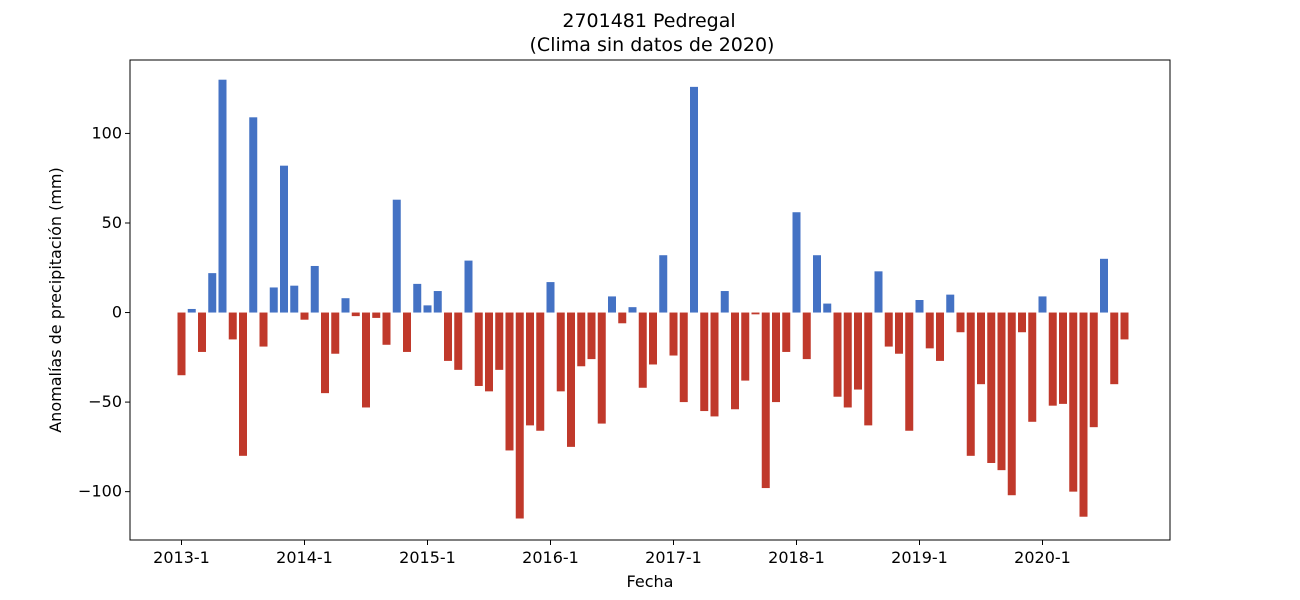  I want to click on x-tick-label: 2017-1, so click(673, 557).